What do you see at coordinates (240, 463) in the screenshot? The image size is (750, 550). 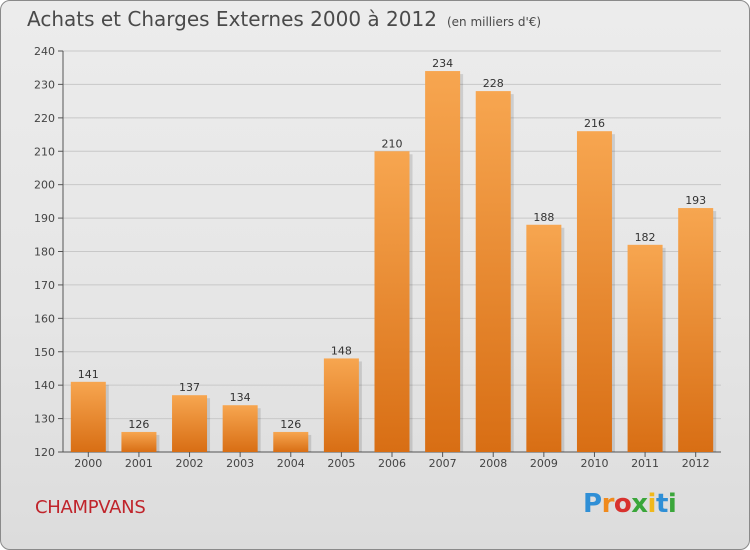 I see `x-tick-label: 2003` at bounding box center [240, 463].